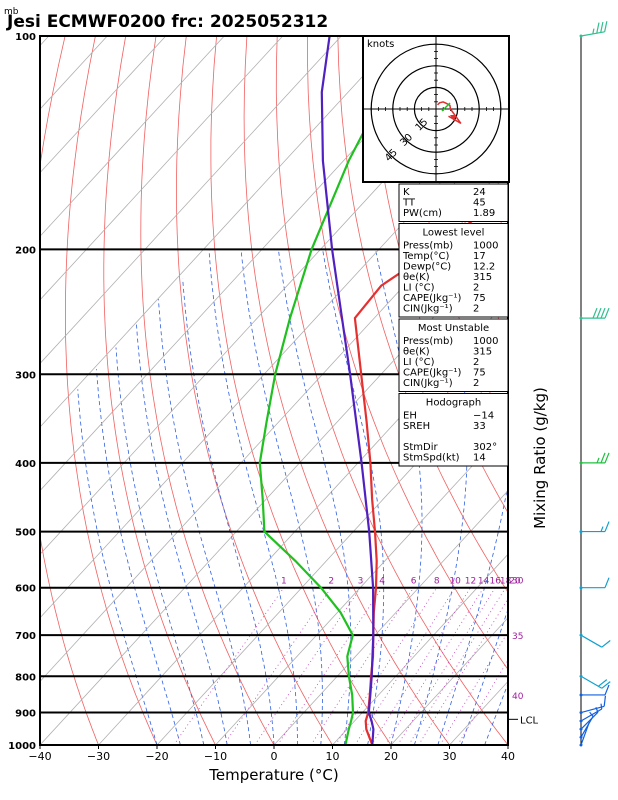 This screenshot has height=800, width=618. I want to click on stat-label: K, so click(406, 192).